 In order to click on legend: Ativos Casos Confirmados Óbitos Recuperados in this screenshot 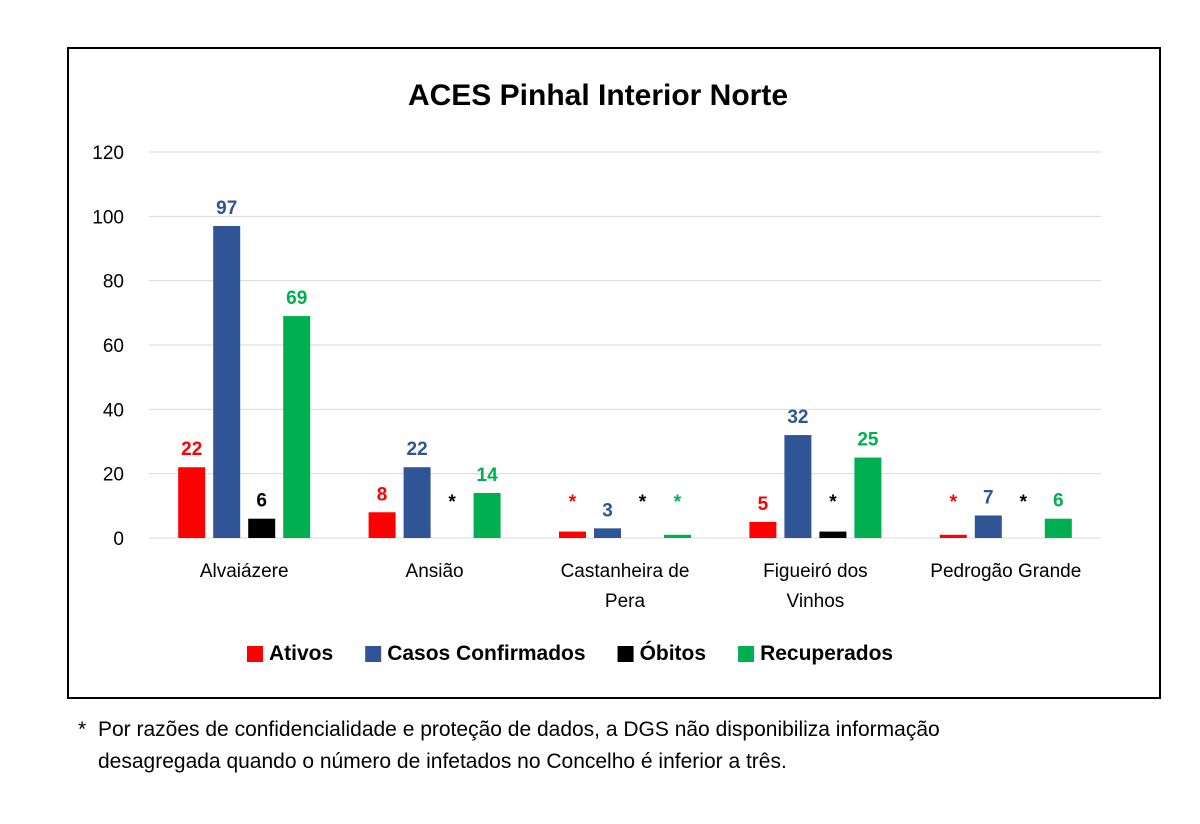, I will do `click(570, 653)`.